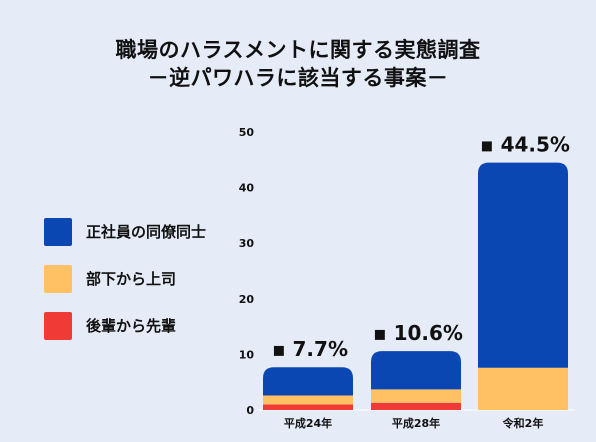  Describe the element at coordinates (131, 279) in the screenshot. I see `legend-label: 部下から上司` at that location.